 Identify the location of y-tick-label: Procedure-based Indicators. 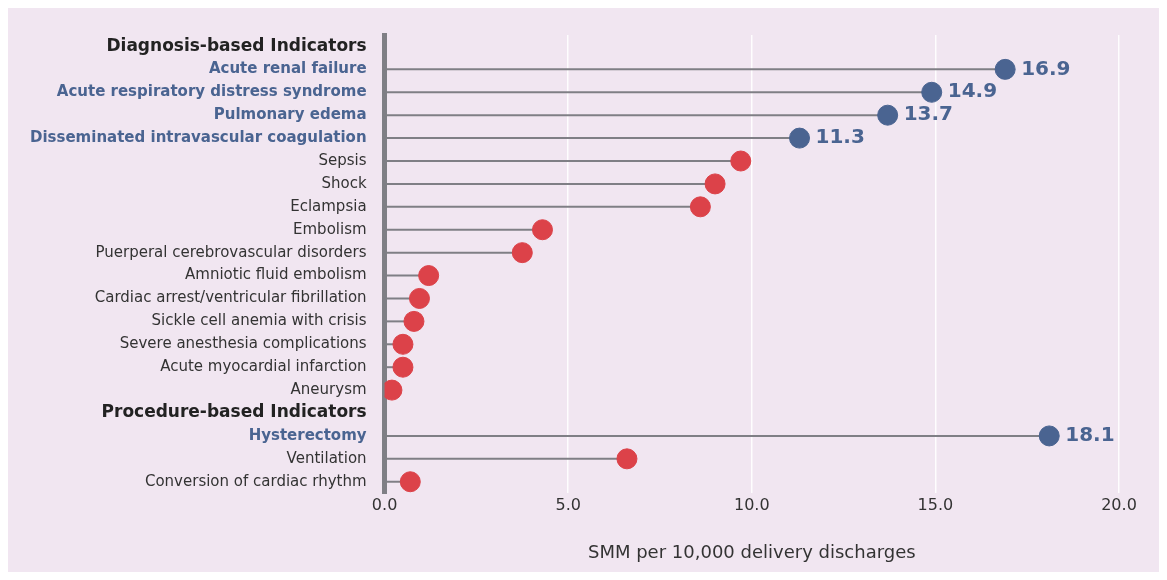
(234, 411).